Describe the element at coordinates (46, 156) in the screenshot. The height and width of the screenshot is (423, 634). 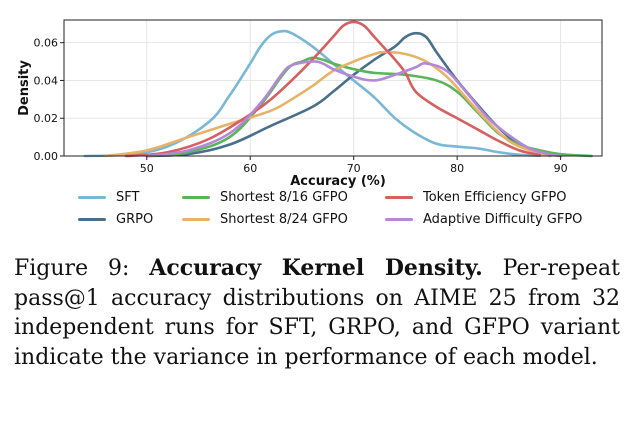
I see `y-tick-label: 0.00` at that location.